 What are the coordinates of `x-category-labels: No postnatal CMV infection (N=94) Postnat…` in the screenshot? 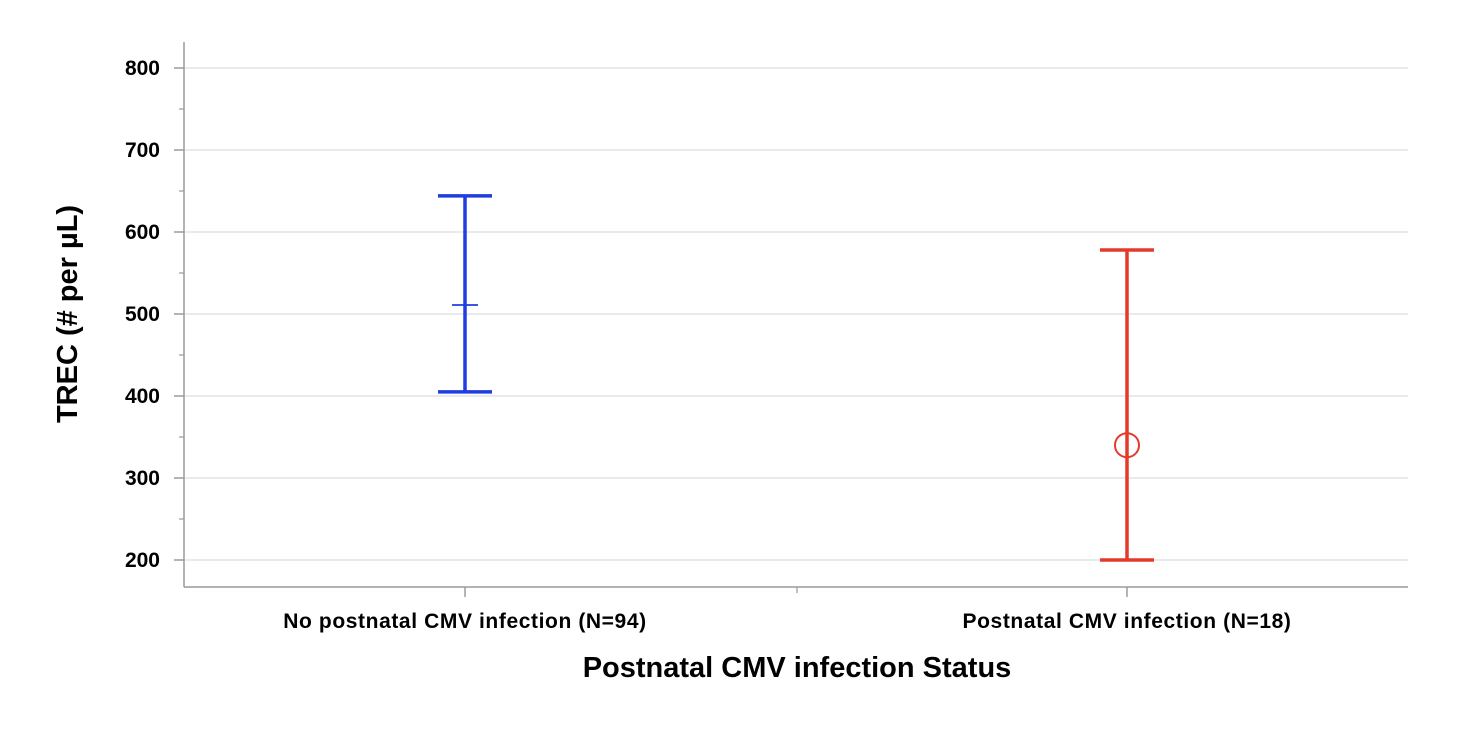 It's located at (787, 621).